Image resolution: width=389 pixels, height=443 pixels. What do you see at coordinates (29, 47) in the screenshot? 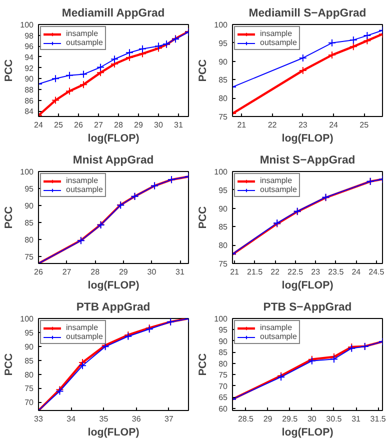
I see `y-tick-label: 96` at bounding box center [29, 47].